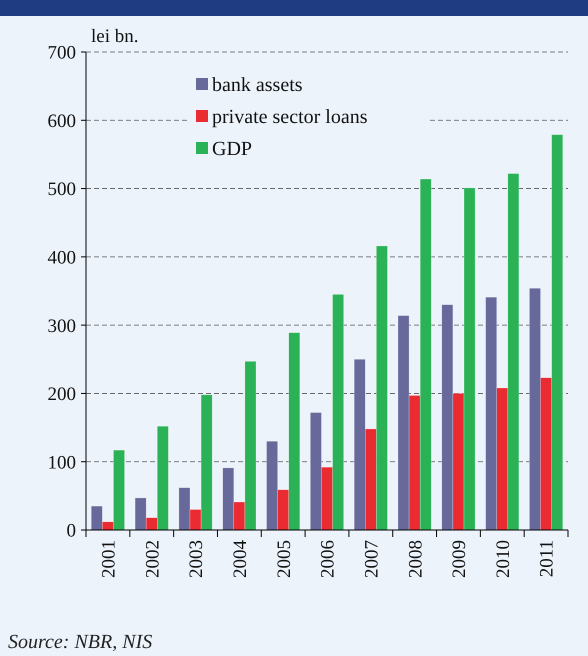 The image size is (588, 656). Describe the element at coordinates (109, 559) in the screenshot. I see `x-tick-label: 2001` at that location.